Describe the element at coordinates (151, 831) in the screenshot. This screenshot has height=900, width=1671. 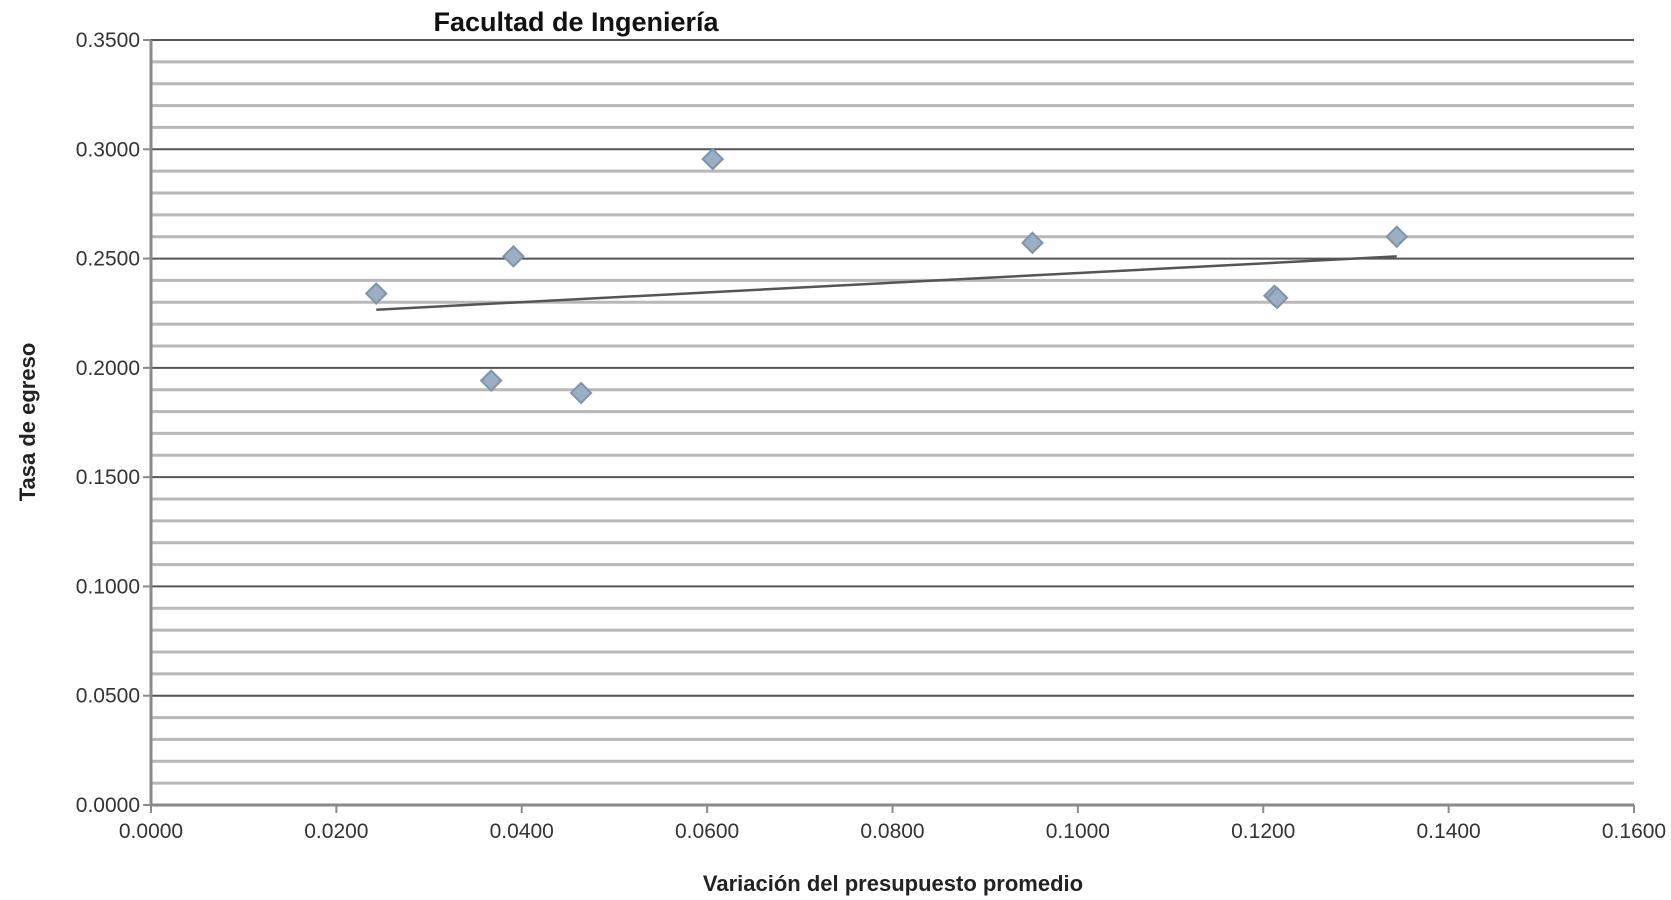
I see `x-tick-label: 0.0000` at that location.